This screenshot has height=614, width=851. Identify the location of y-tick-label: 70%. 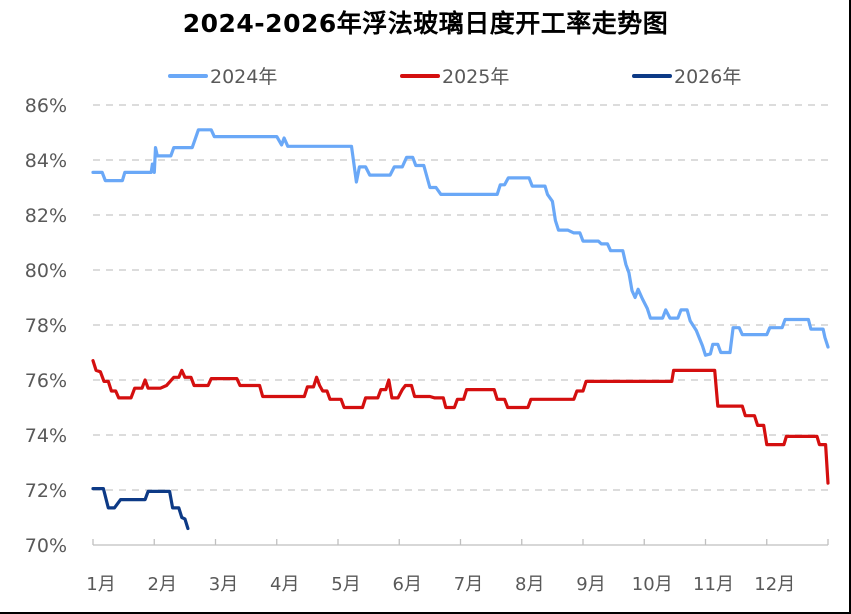
(46, 546).